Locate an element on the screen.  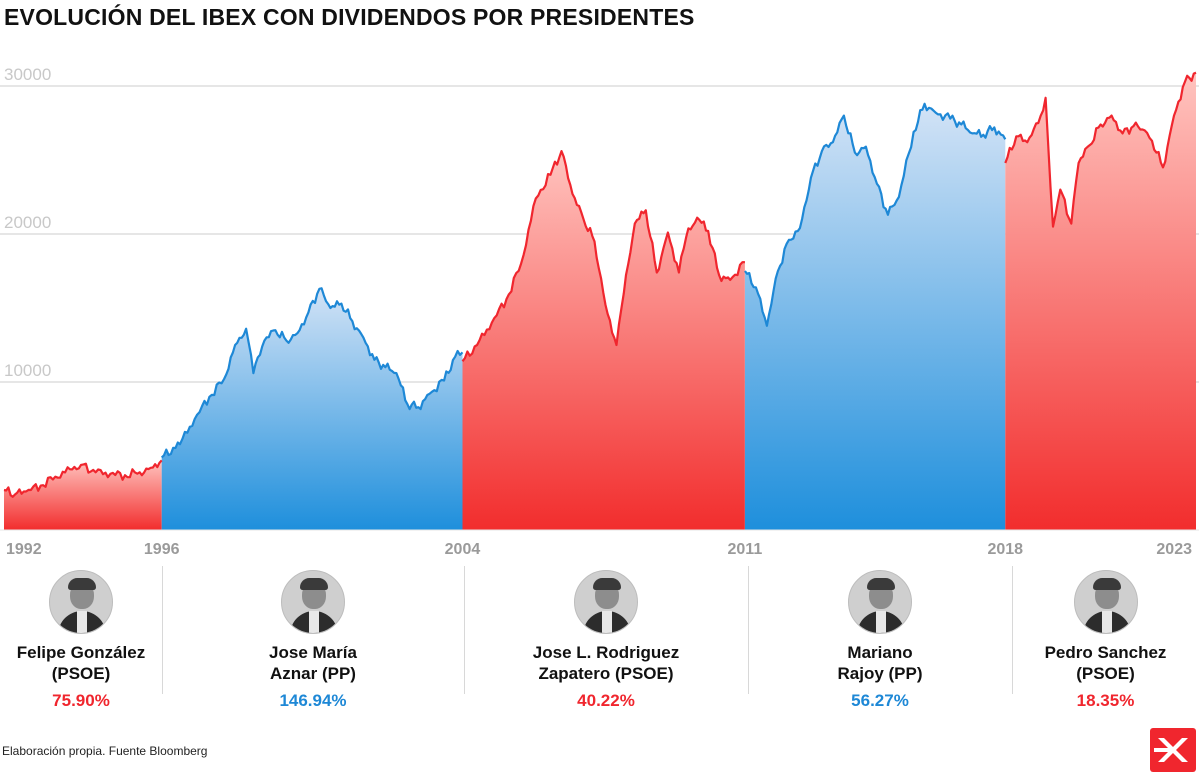
president-name-line1: Felipe González is located at coordinates (81, 652).